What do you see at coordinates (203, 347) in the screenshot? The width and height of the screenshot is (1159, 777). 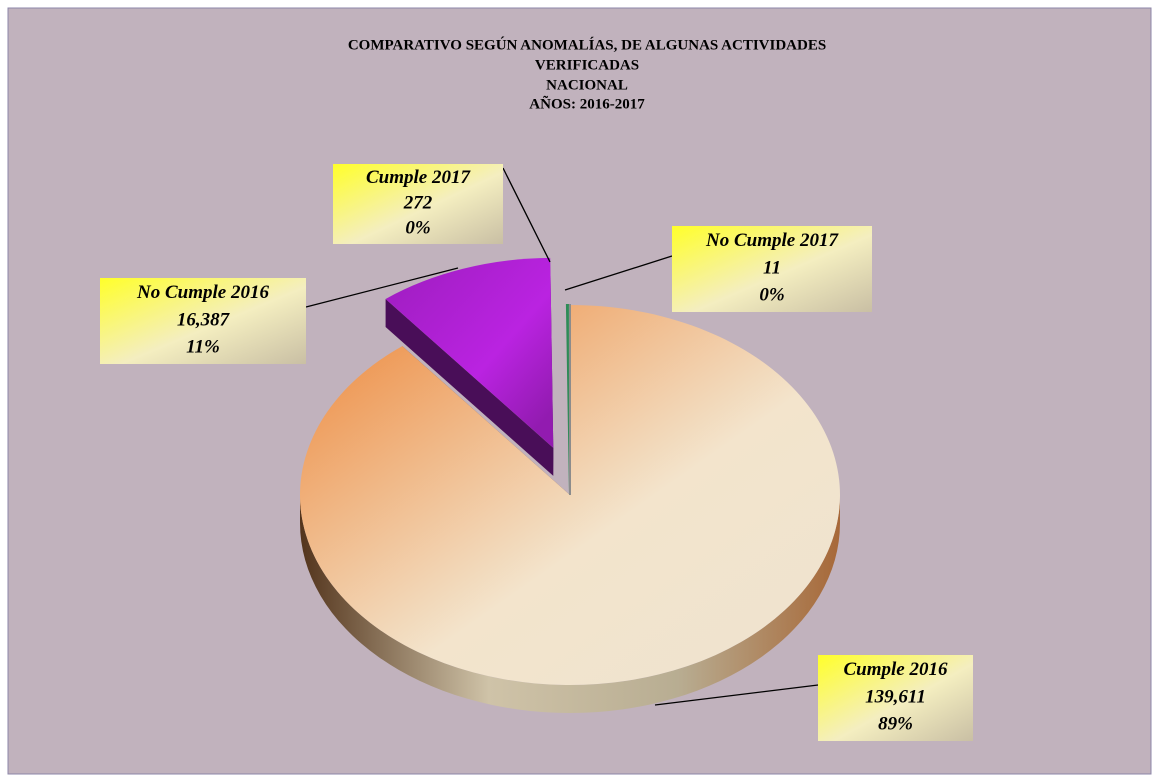 I see `label-percent: 11%` at bounding box center [203, 347].